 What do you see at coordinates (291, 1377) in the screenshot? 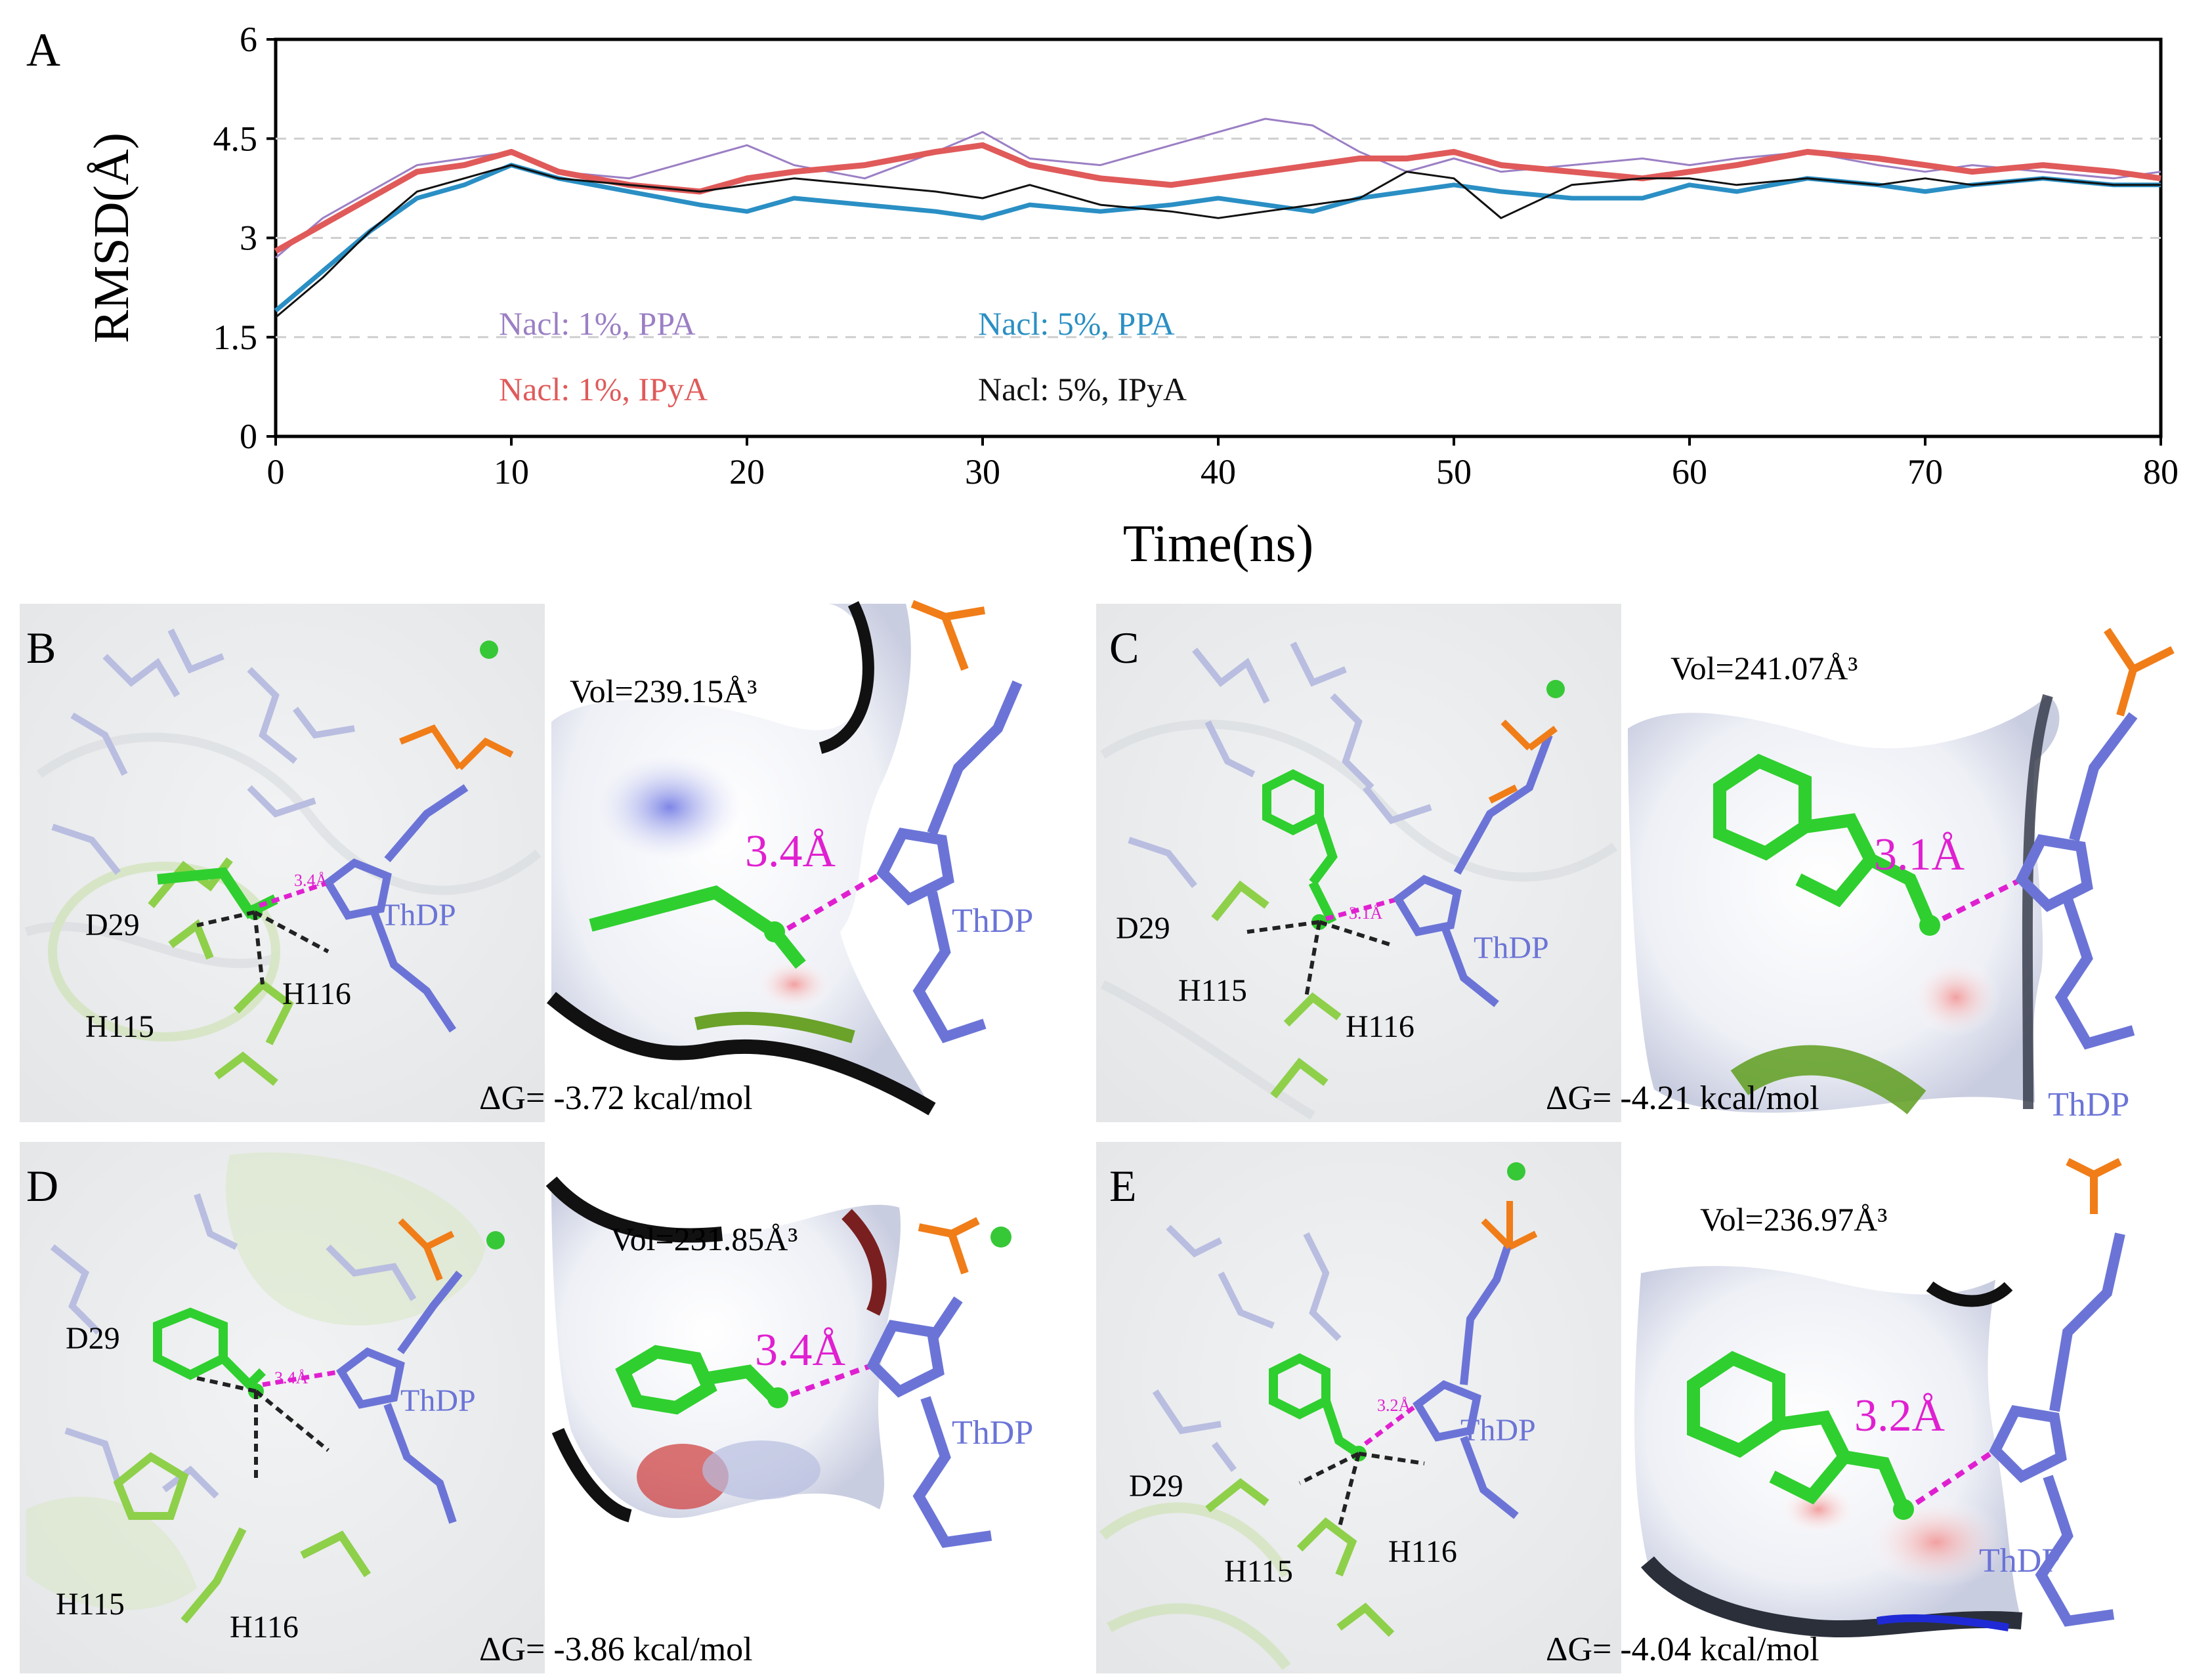
I see `panel-d-distance-label-left: 3.4Å` at bounding box center [291, 1377].